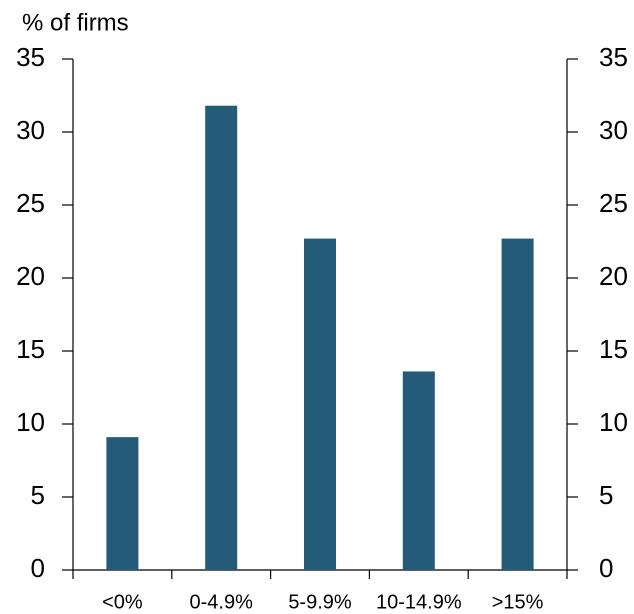 This screenshot has width=634, height=614. Describe the element at coordinates (613, 349) in the screenshot. I see `y2-tick-label: 15` at that location.